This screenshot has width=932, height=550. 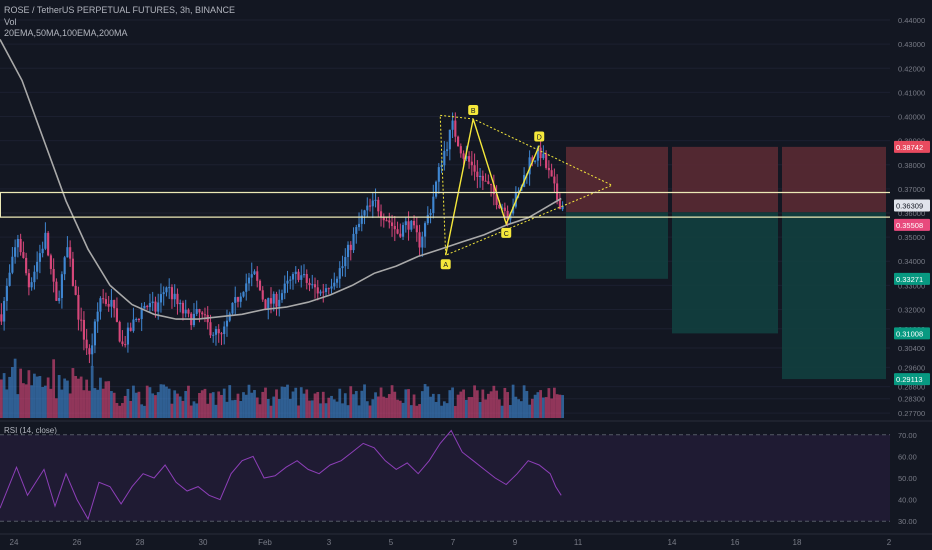 What do you see at coordinates (578, 542) in the screenshot?
I see `time-tick-label: 11` at bounding box center [578, 542].